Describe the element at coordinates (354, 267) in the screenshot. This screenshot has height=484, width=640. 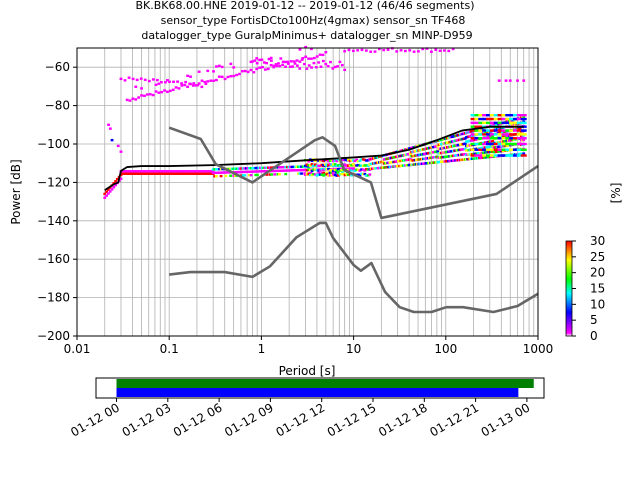
I see `low-noise-model-curve` at that location.